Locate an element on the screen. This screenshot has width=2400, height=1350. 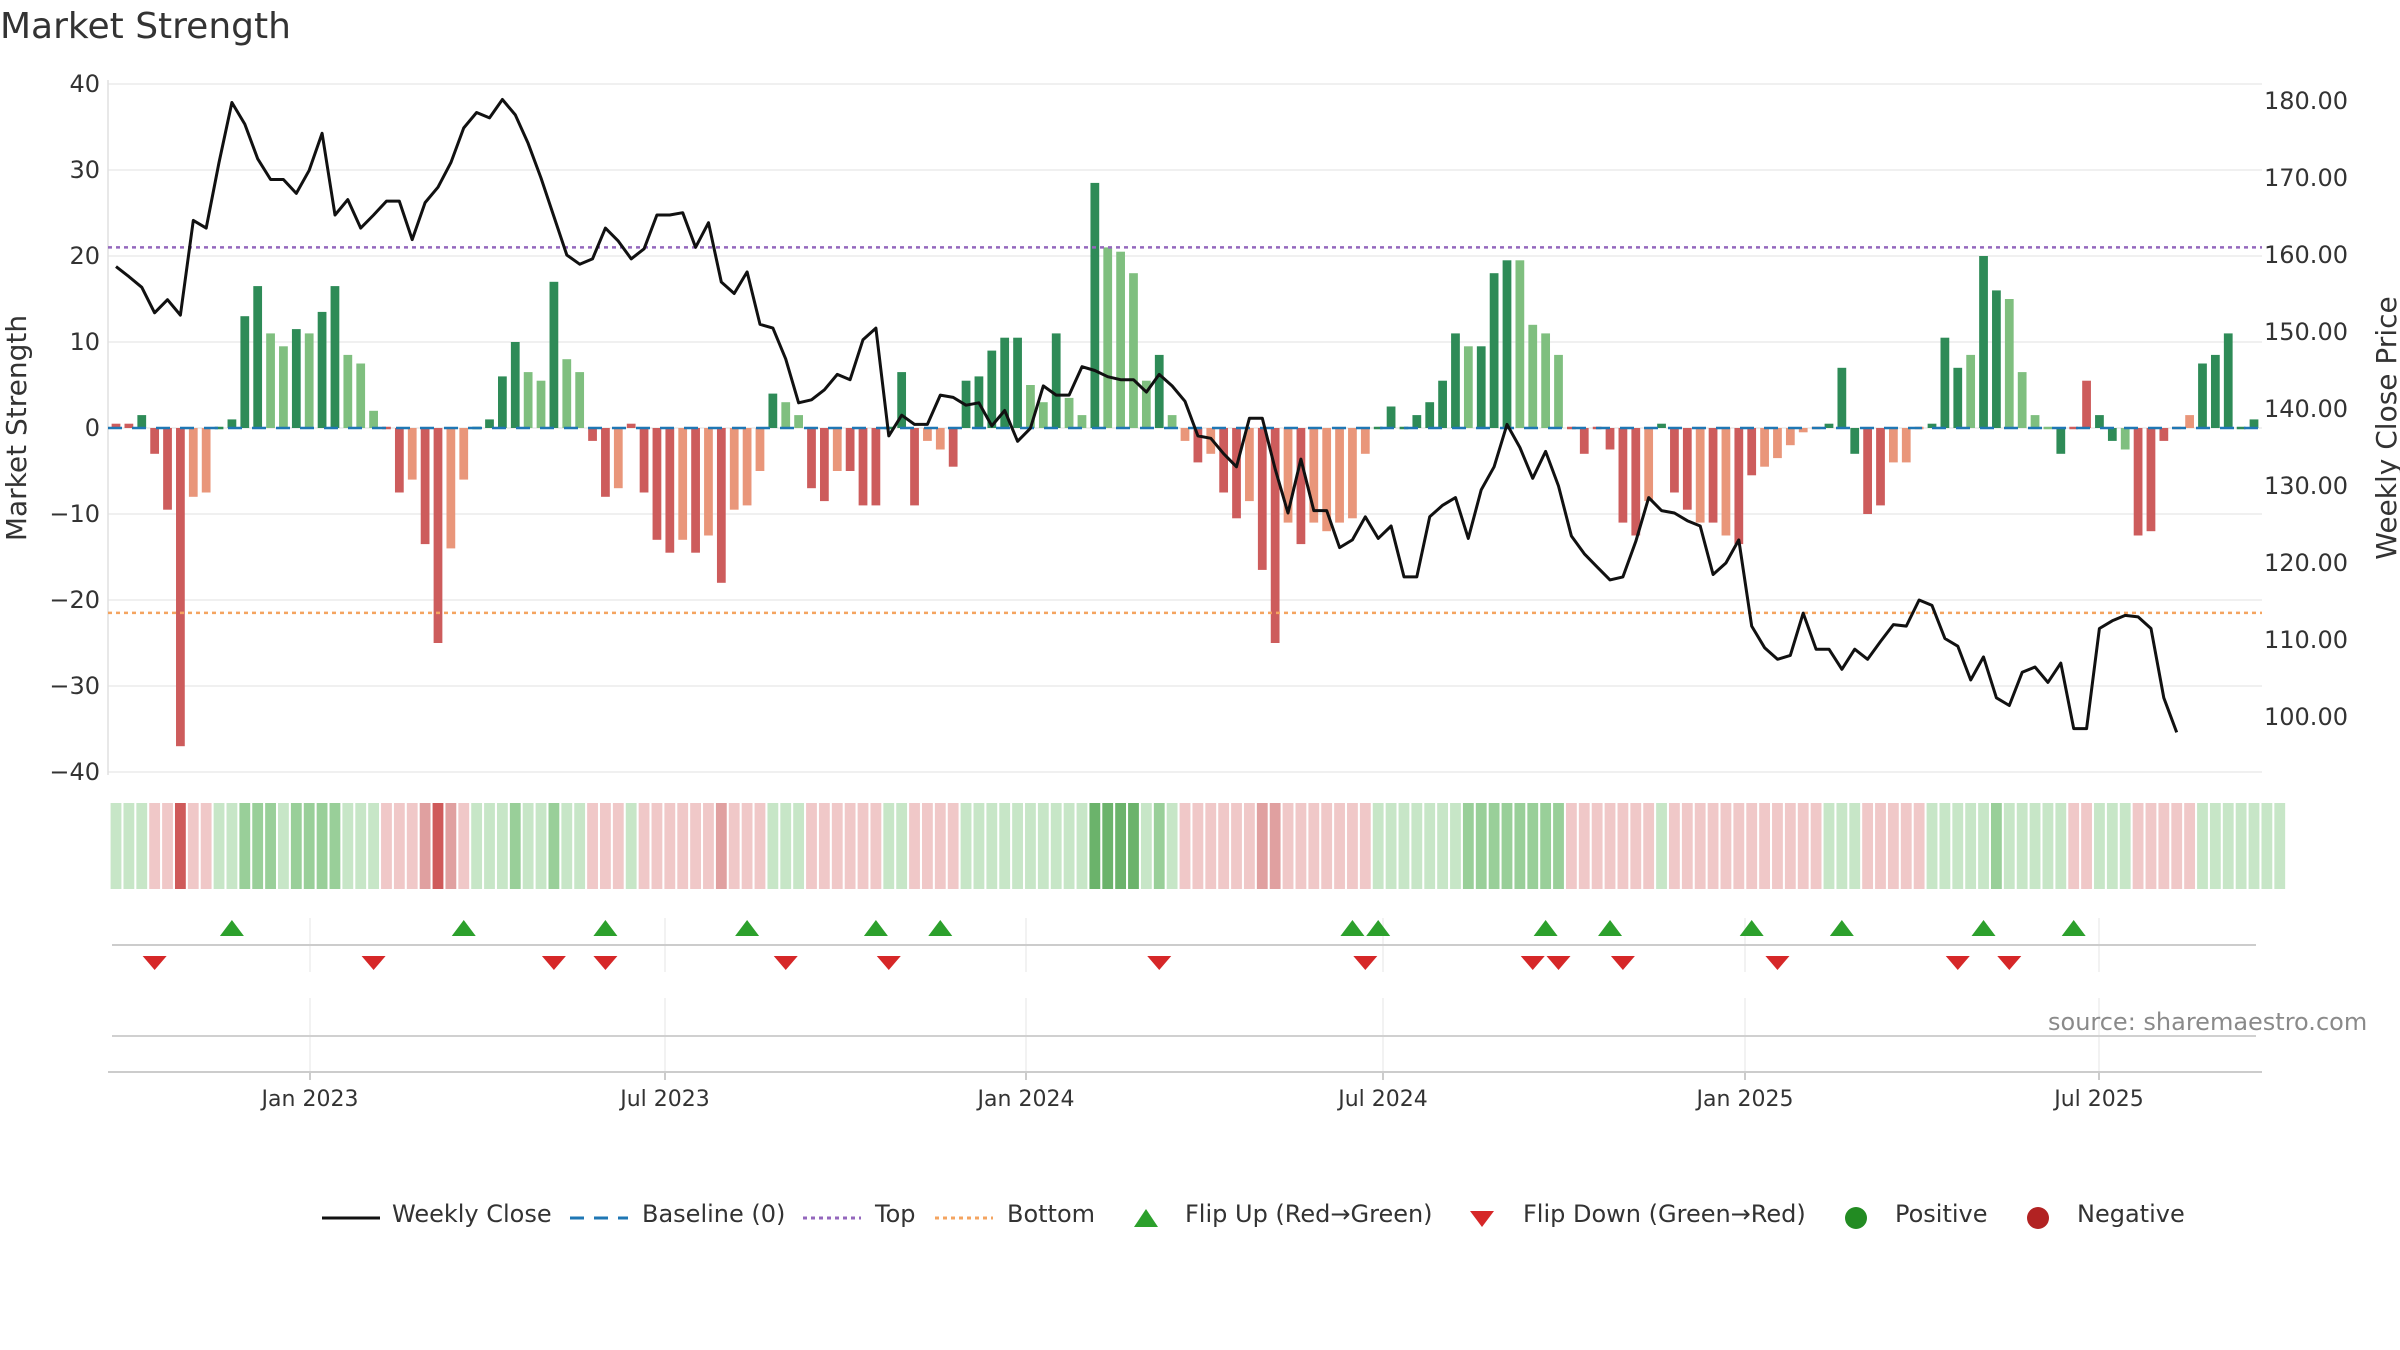
y2-tick-label: 150.00 is located at coordinates (2306, 332).